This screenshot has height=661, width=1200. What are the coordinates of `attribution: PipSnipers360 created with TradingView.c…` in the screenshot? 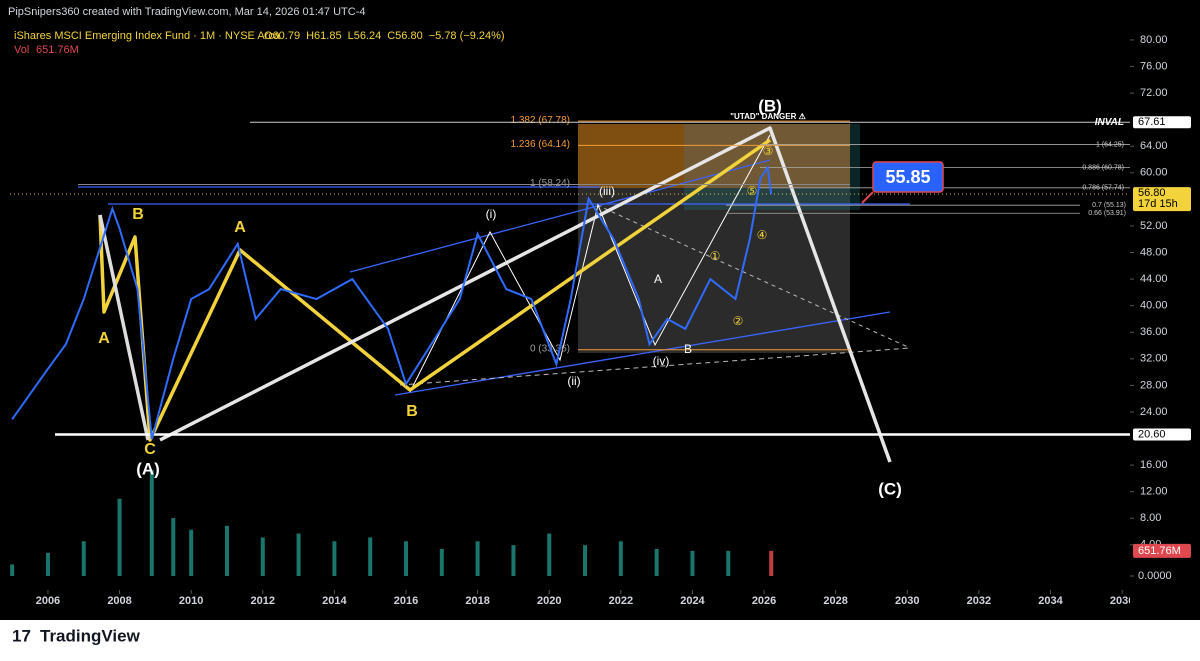 It's located at (187, 12).